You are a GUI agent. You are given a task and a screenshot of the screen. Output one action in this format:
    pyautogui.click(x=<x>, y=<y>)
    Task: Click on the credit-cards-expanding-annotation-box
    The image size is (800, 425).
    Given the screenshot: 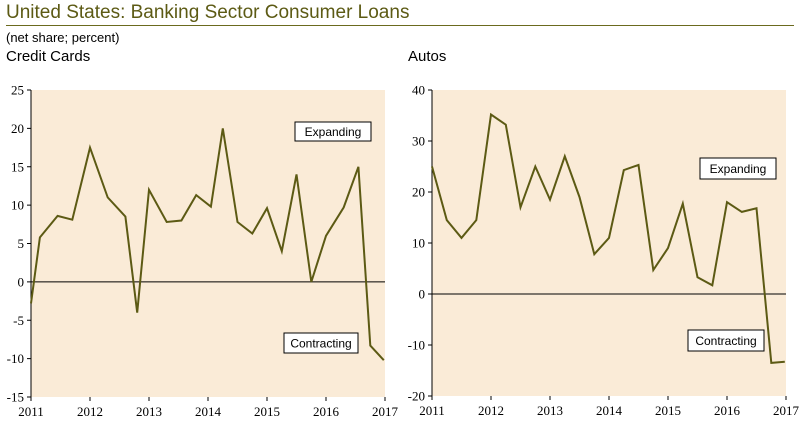 What is the action you would take?
    pyautogui.click(x=333, y=131)
    